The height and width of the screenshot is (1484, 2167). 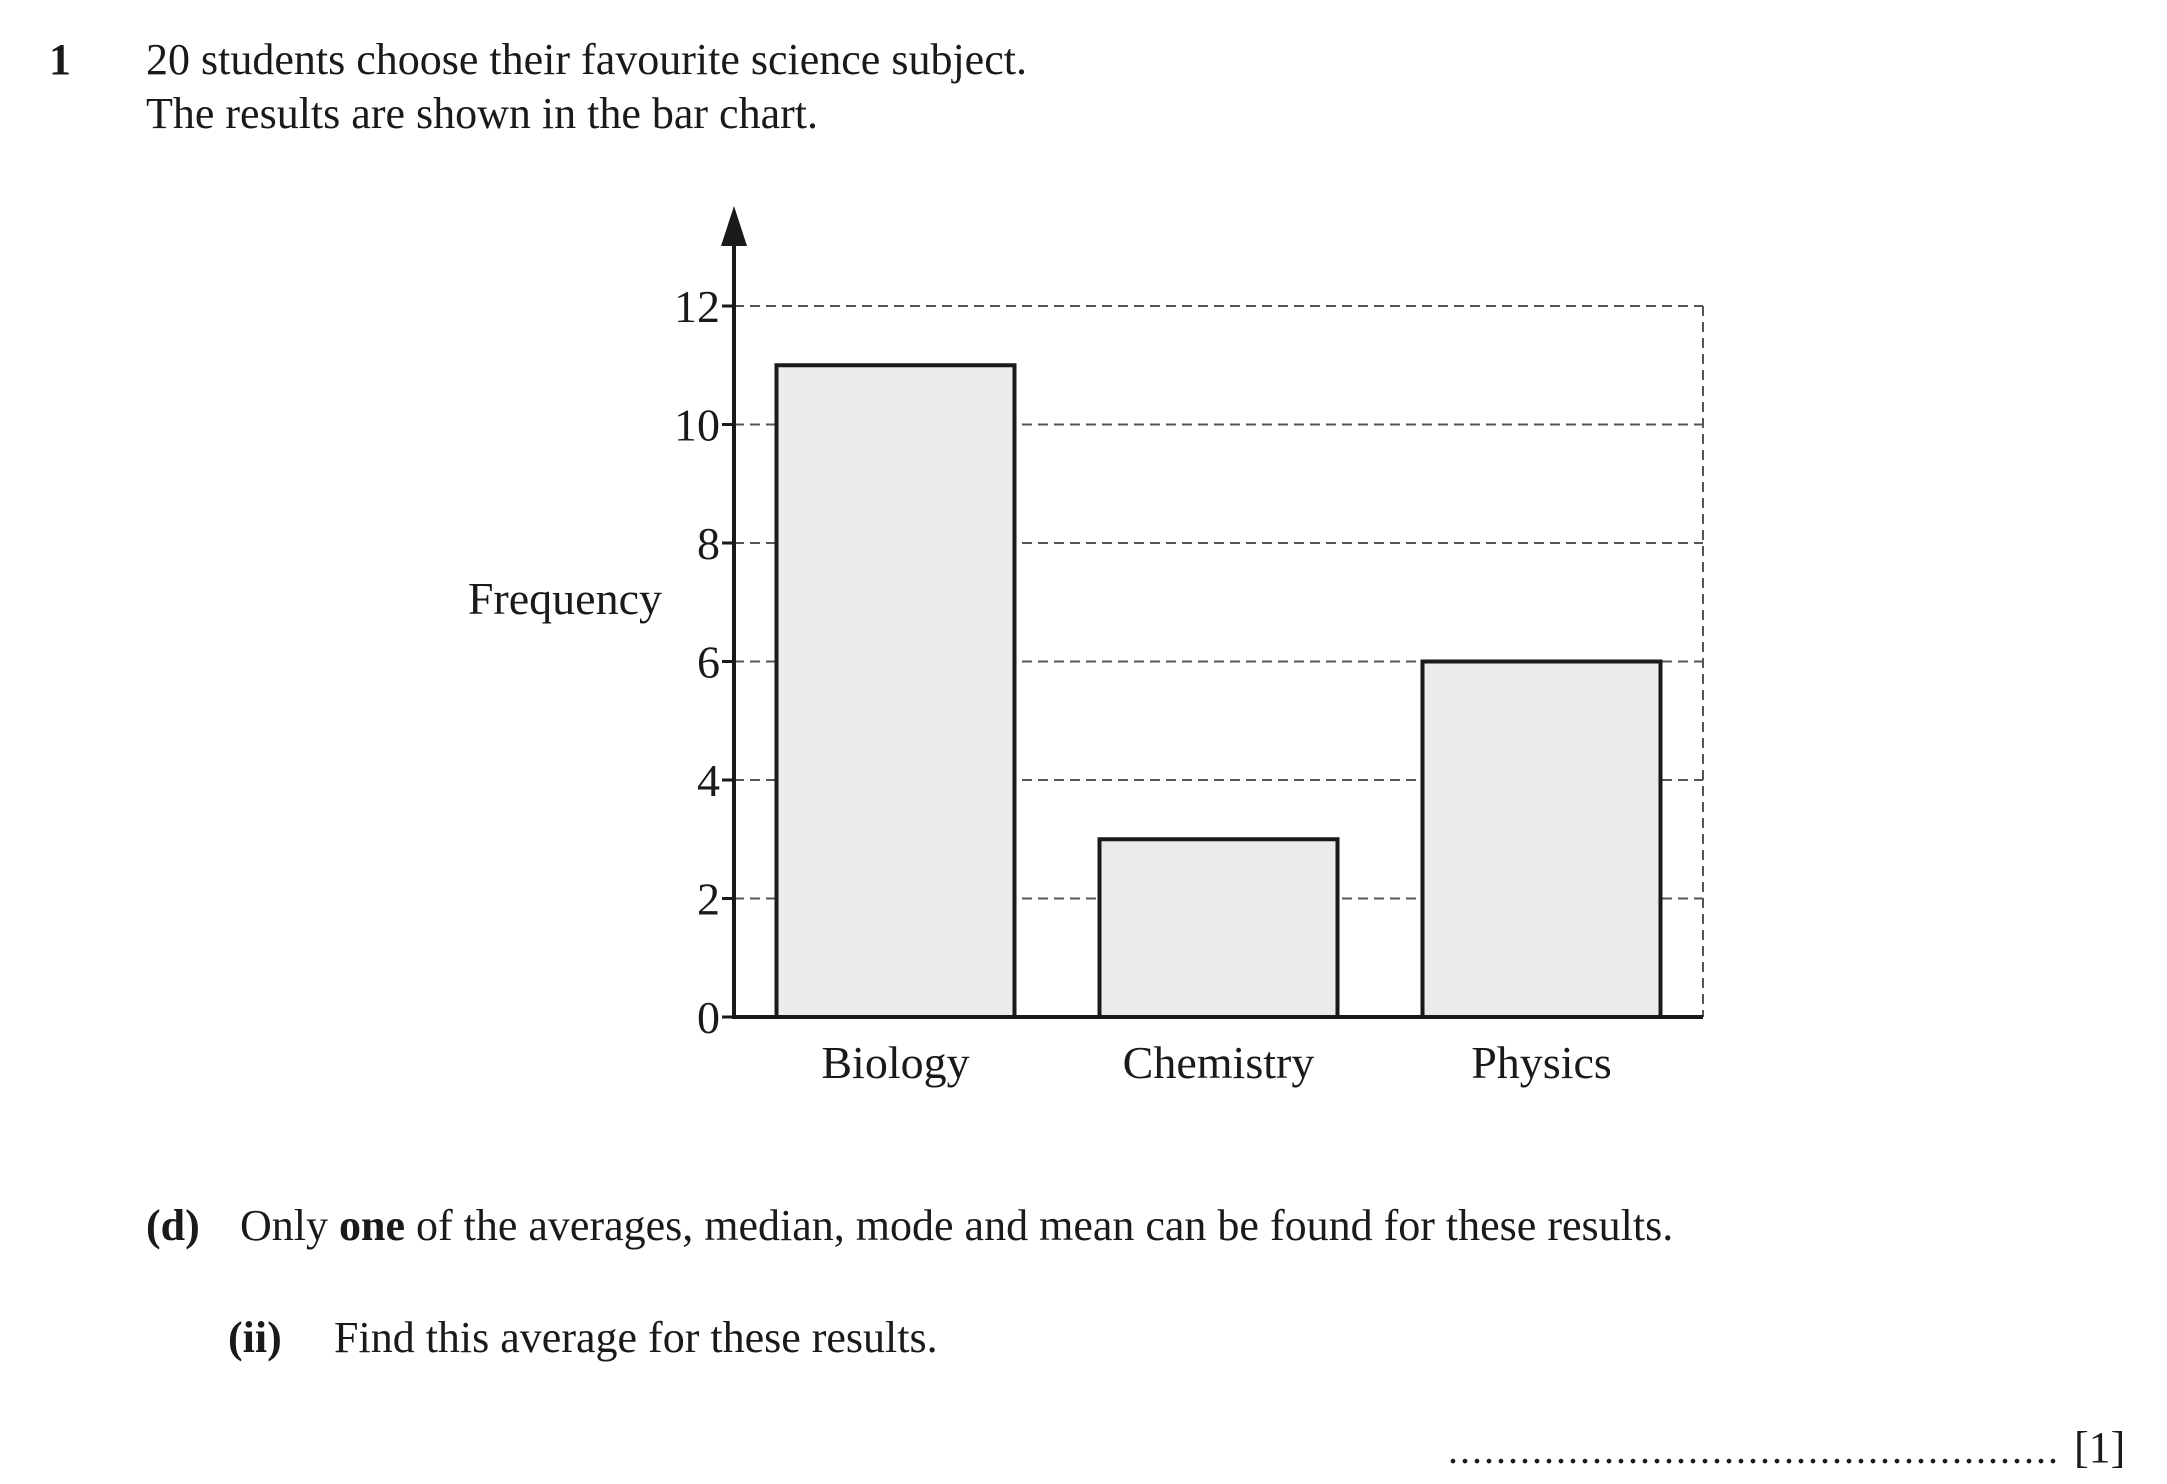 What do you see at coordinates (708, 662) in the screenshot?
I see `y-tick-label: 6` at bounding box center [708, 662].